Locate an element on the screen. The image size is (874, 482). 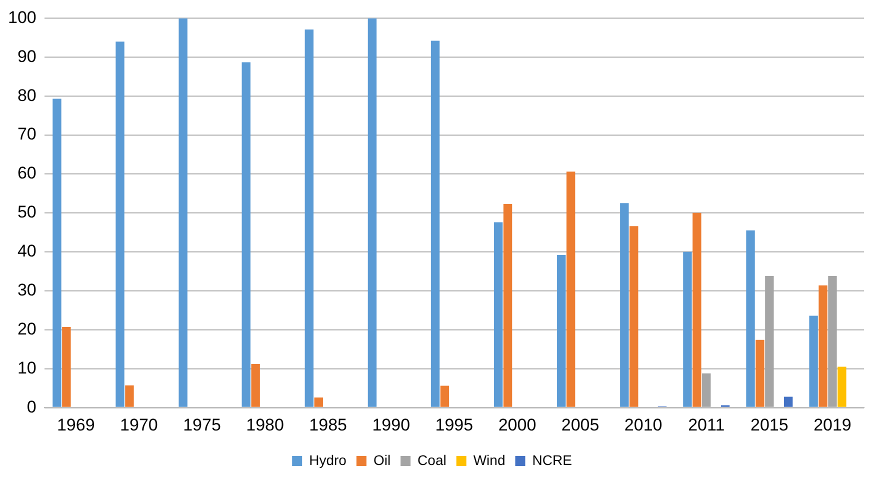
y-tick-label: 20 is located at coordinates (26, 328).